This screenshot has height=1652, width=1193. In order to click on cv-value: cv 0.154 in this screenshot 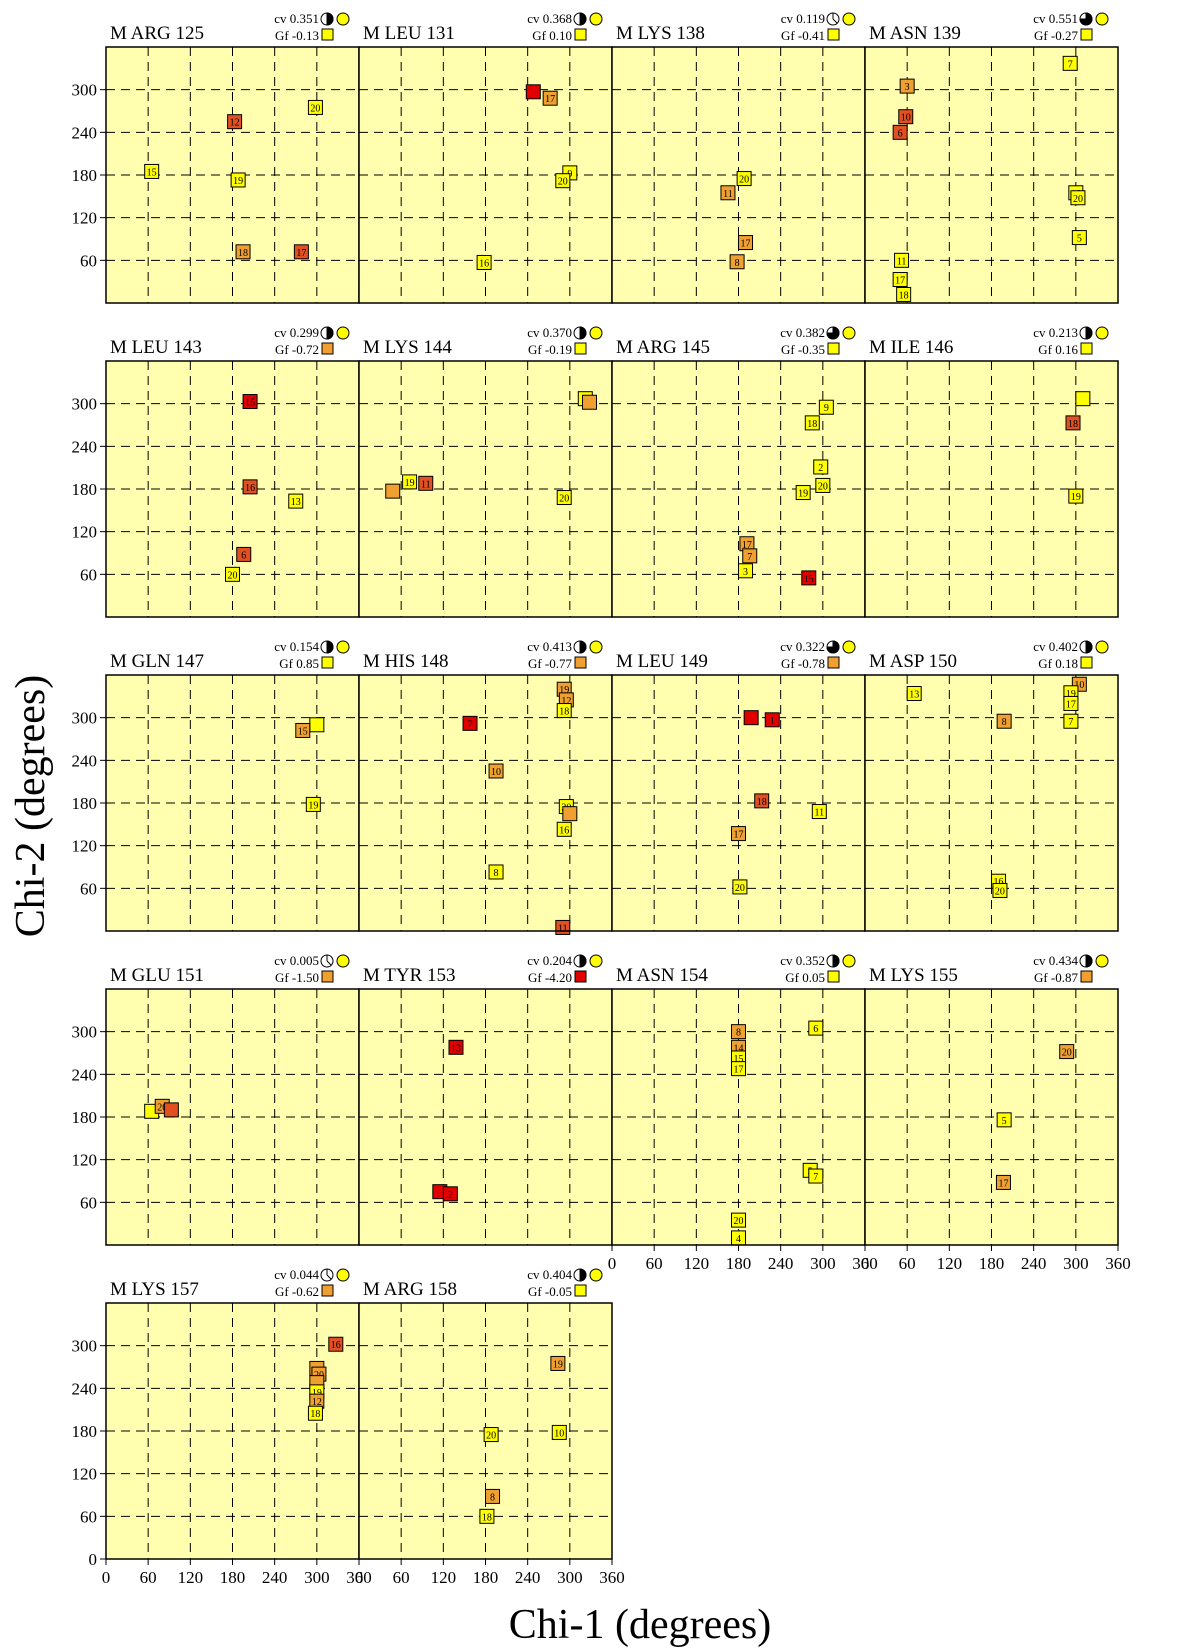, I will do `click(296, 646)`.